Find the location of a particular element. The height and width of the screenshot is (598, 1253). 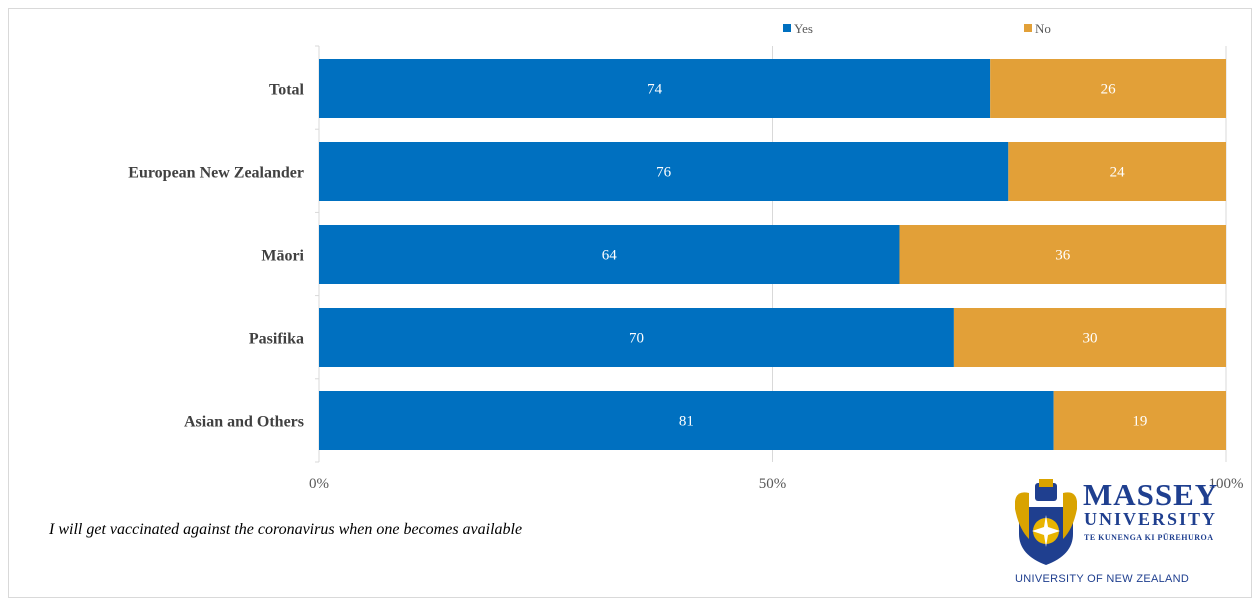

category-label-2: Māori is located at coordinates (282, 256).